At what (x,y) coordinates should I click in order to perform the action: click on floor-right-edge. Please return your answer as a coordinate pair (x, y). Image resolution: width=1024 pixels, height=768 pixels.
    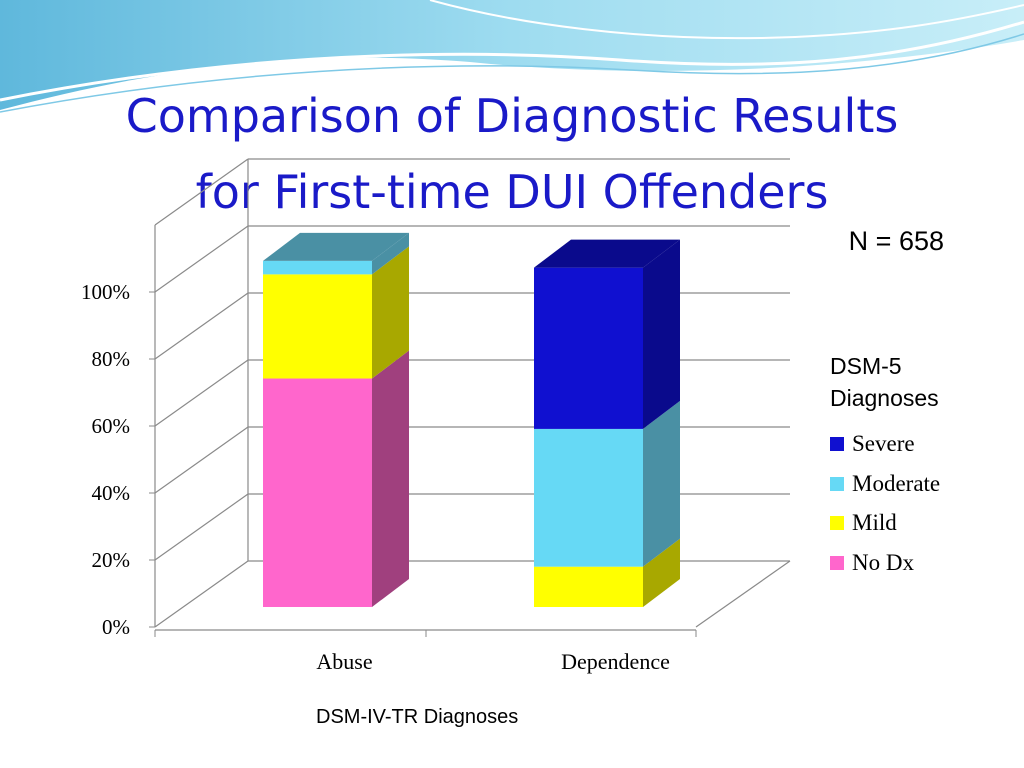
    Looking at the image, I should click on (743, 594).